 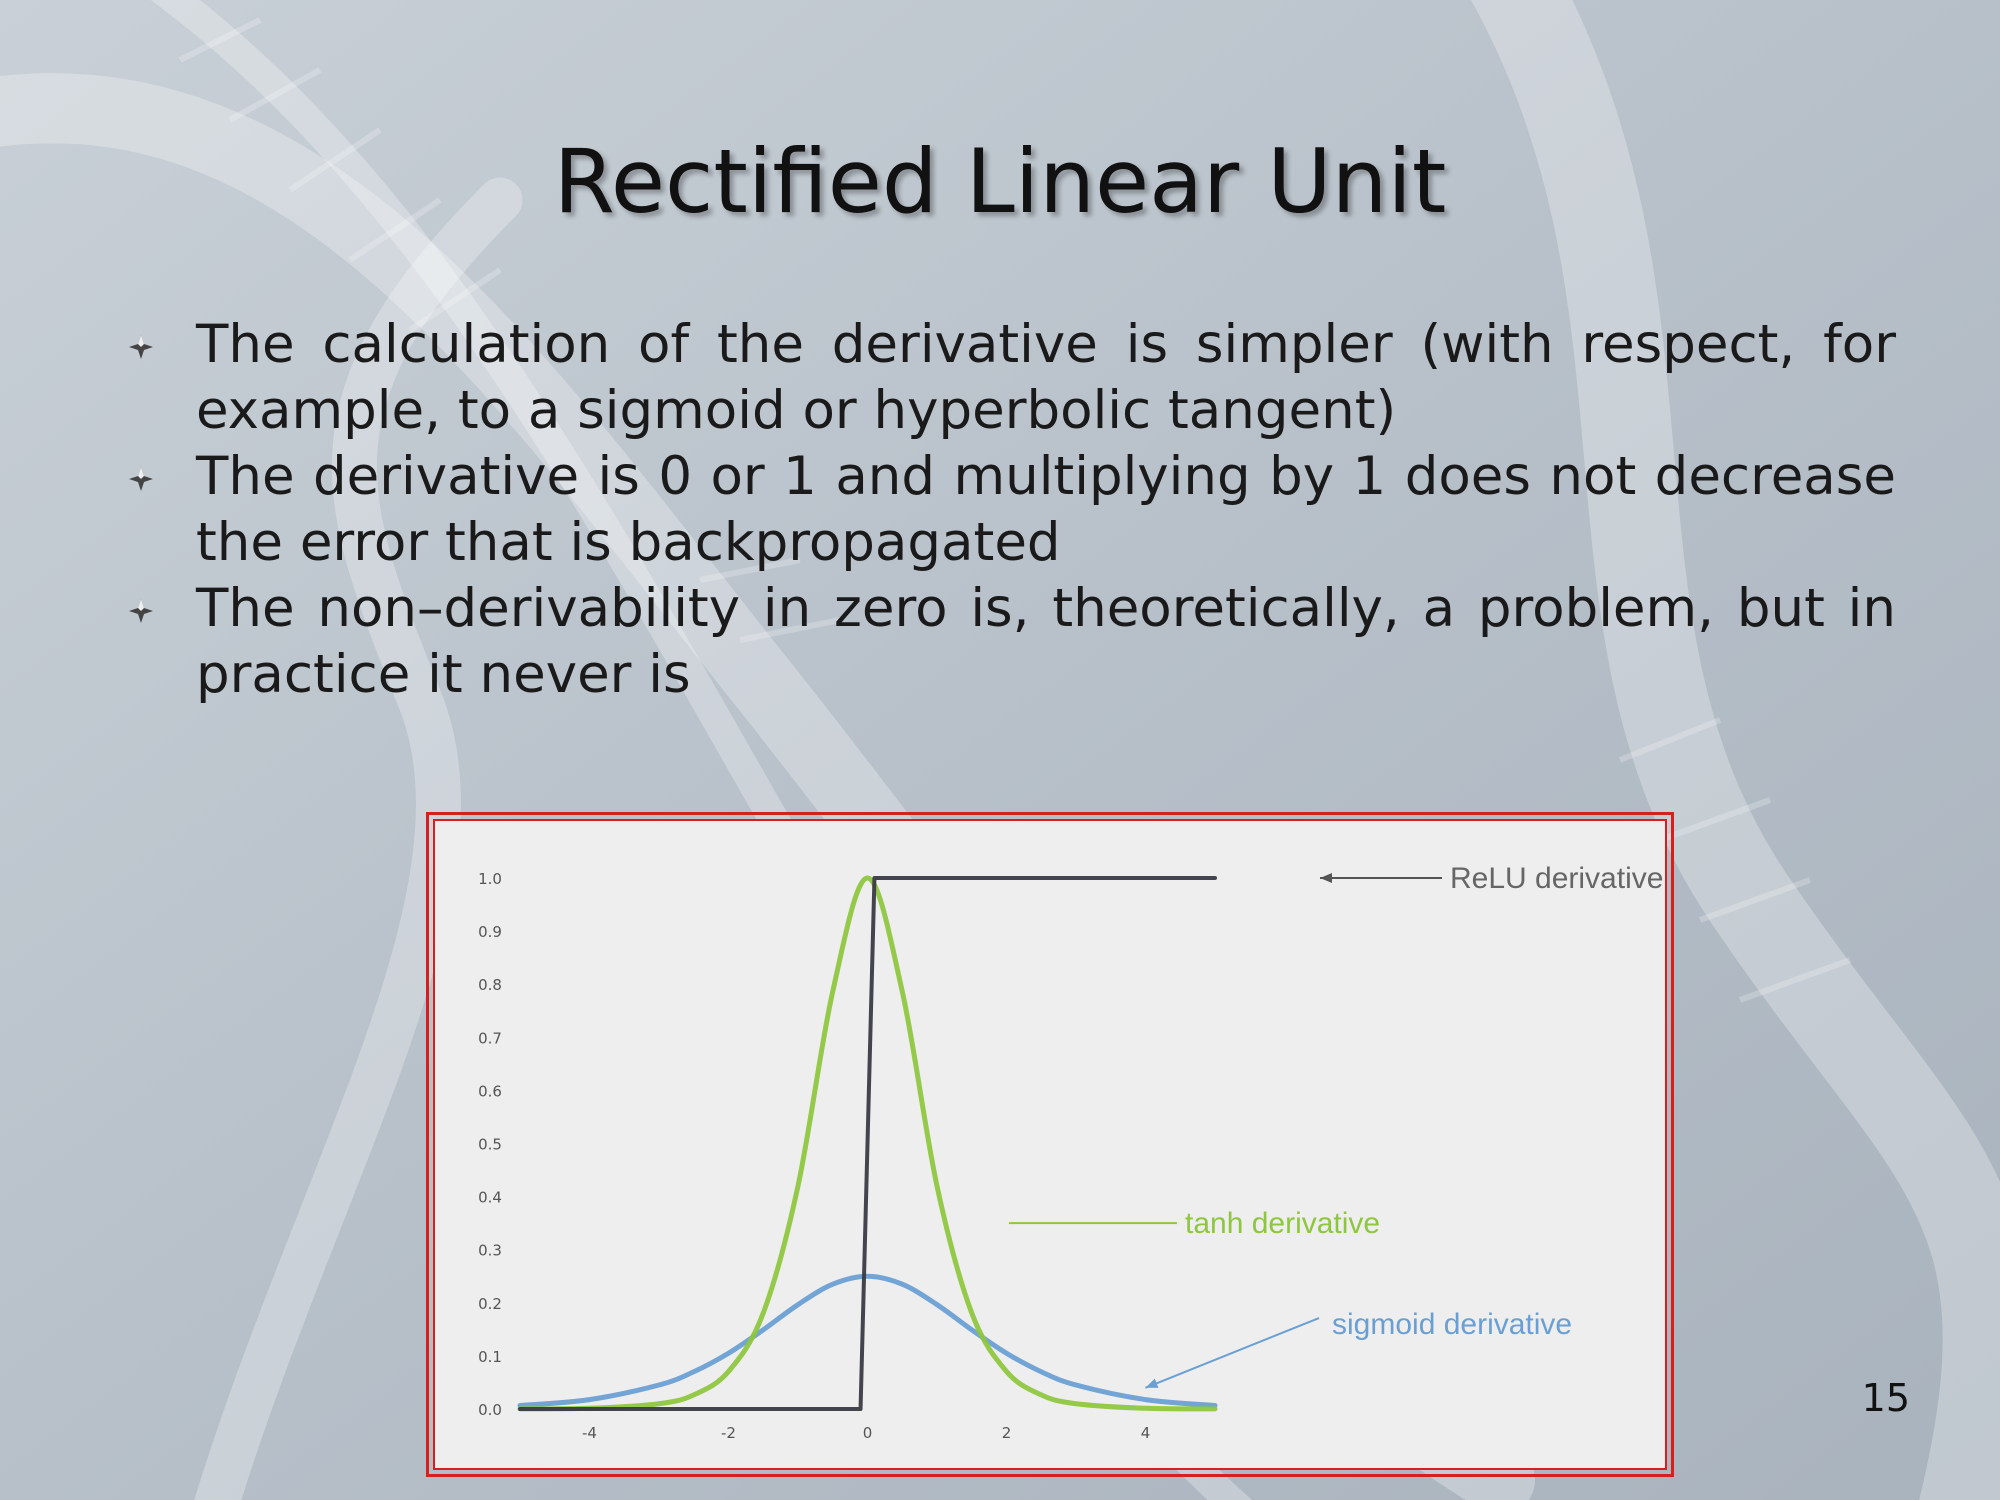 I want to click on annotation-line-sigmoid-derivative, so click(x=1232, y=1353).